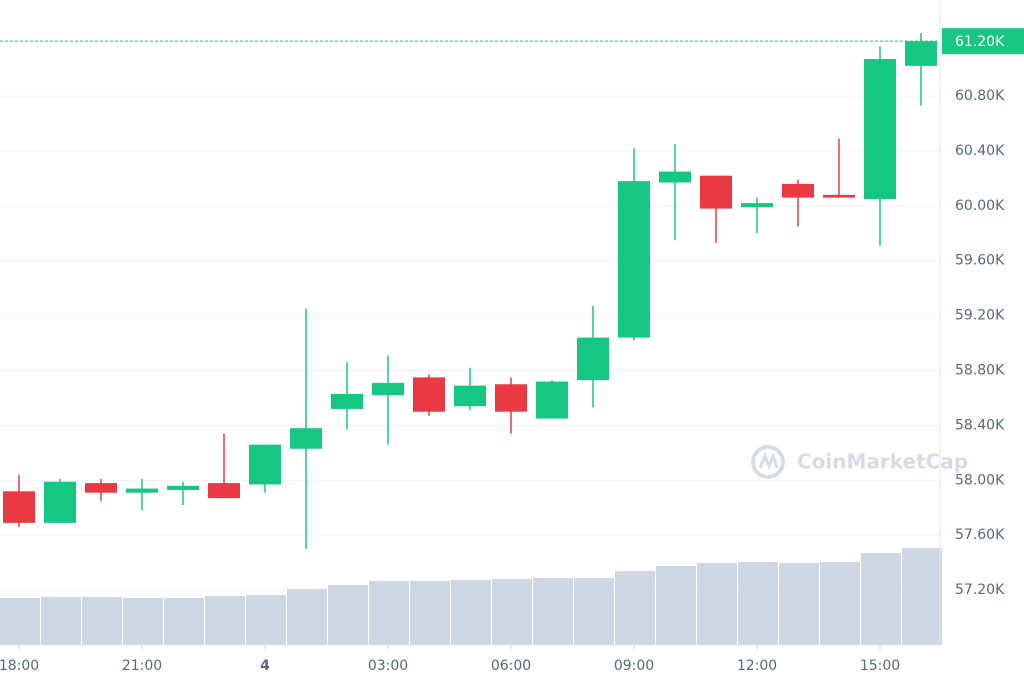 This screenshot has width=1024, height=684. What do you see at coordinates (980, 590) in the screenshot?
I see `y-tick-label: 57.20K` at bounding box center [980, 590].